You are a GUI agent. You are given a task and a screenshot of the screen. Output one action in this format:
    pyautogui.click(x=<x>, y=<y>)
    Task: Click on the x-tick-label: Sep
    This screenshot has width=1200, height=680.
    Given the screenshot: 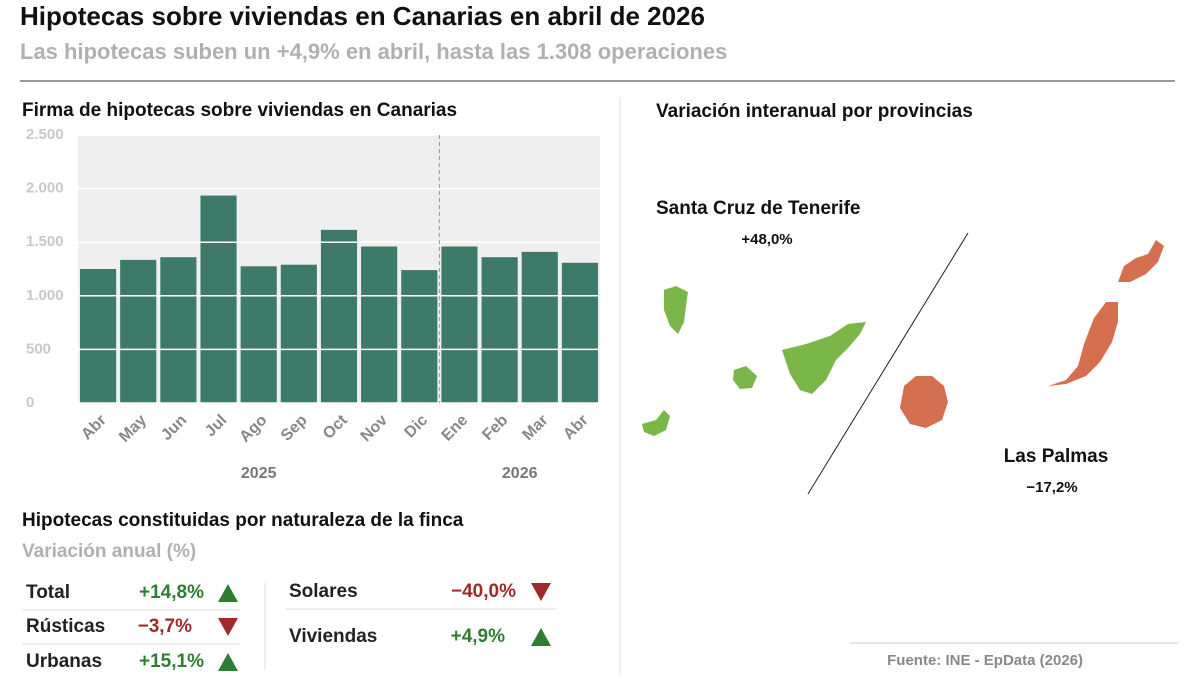 What is the action you would take?
    pyautogui.click(x=294, y=428)
    